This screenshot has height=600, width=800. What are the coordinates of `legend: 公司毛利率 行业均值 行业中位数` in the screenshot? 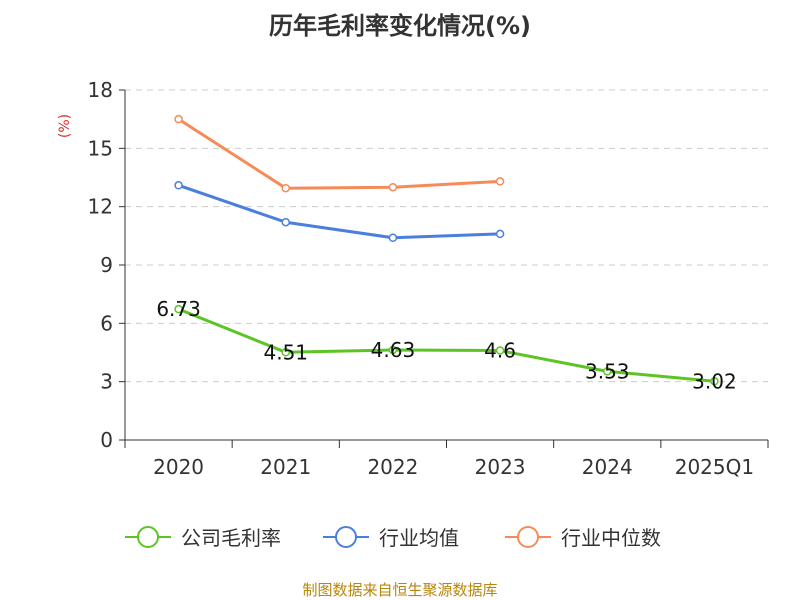 It's located at (393, 538).